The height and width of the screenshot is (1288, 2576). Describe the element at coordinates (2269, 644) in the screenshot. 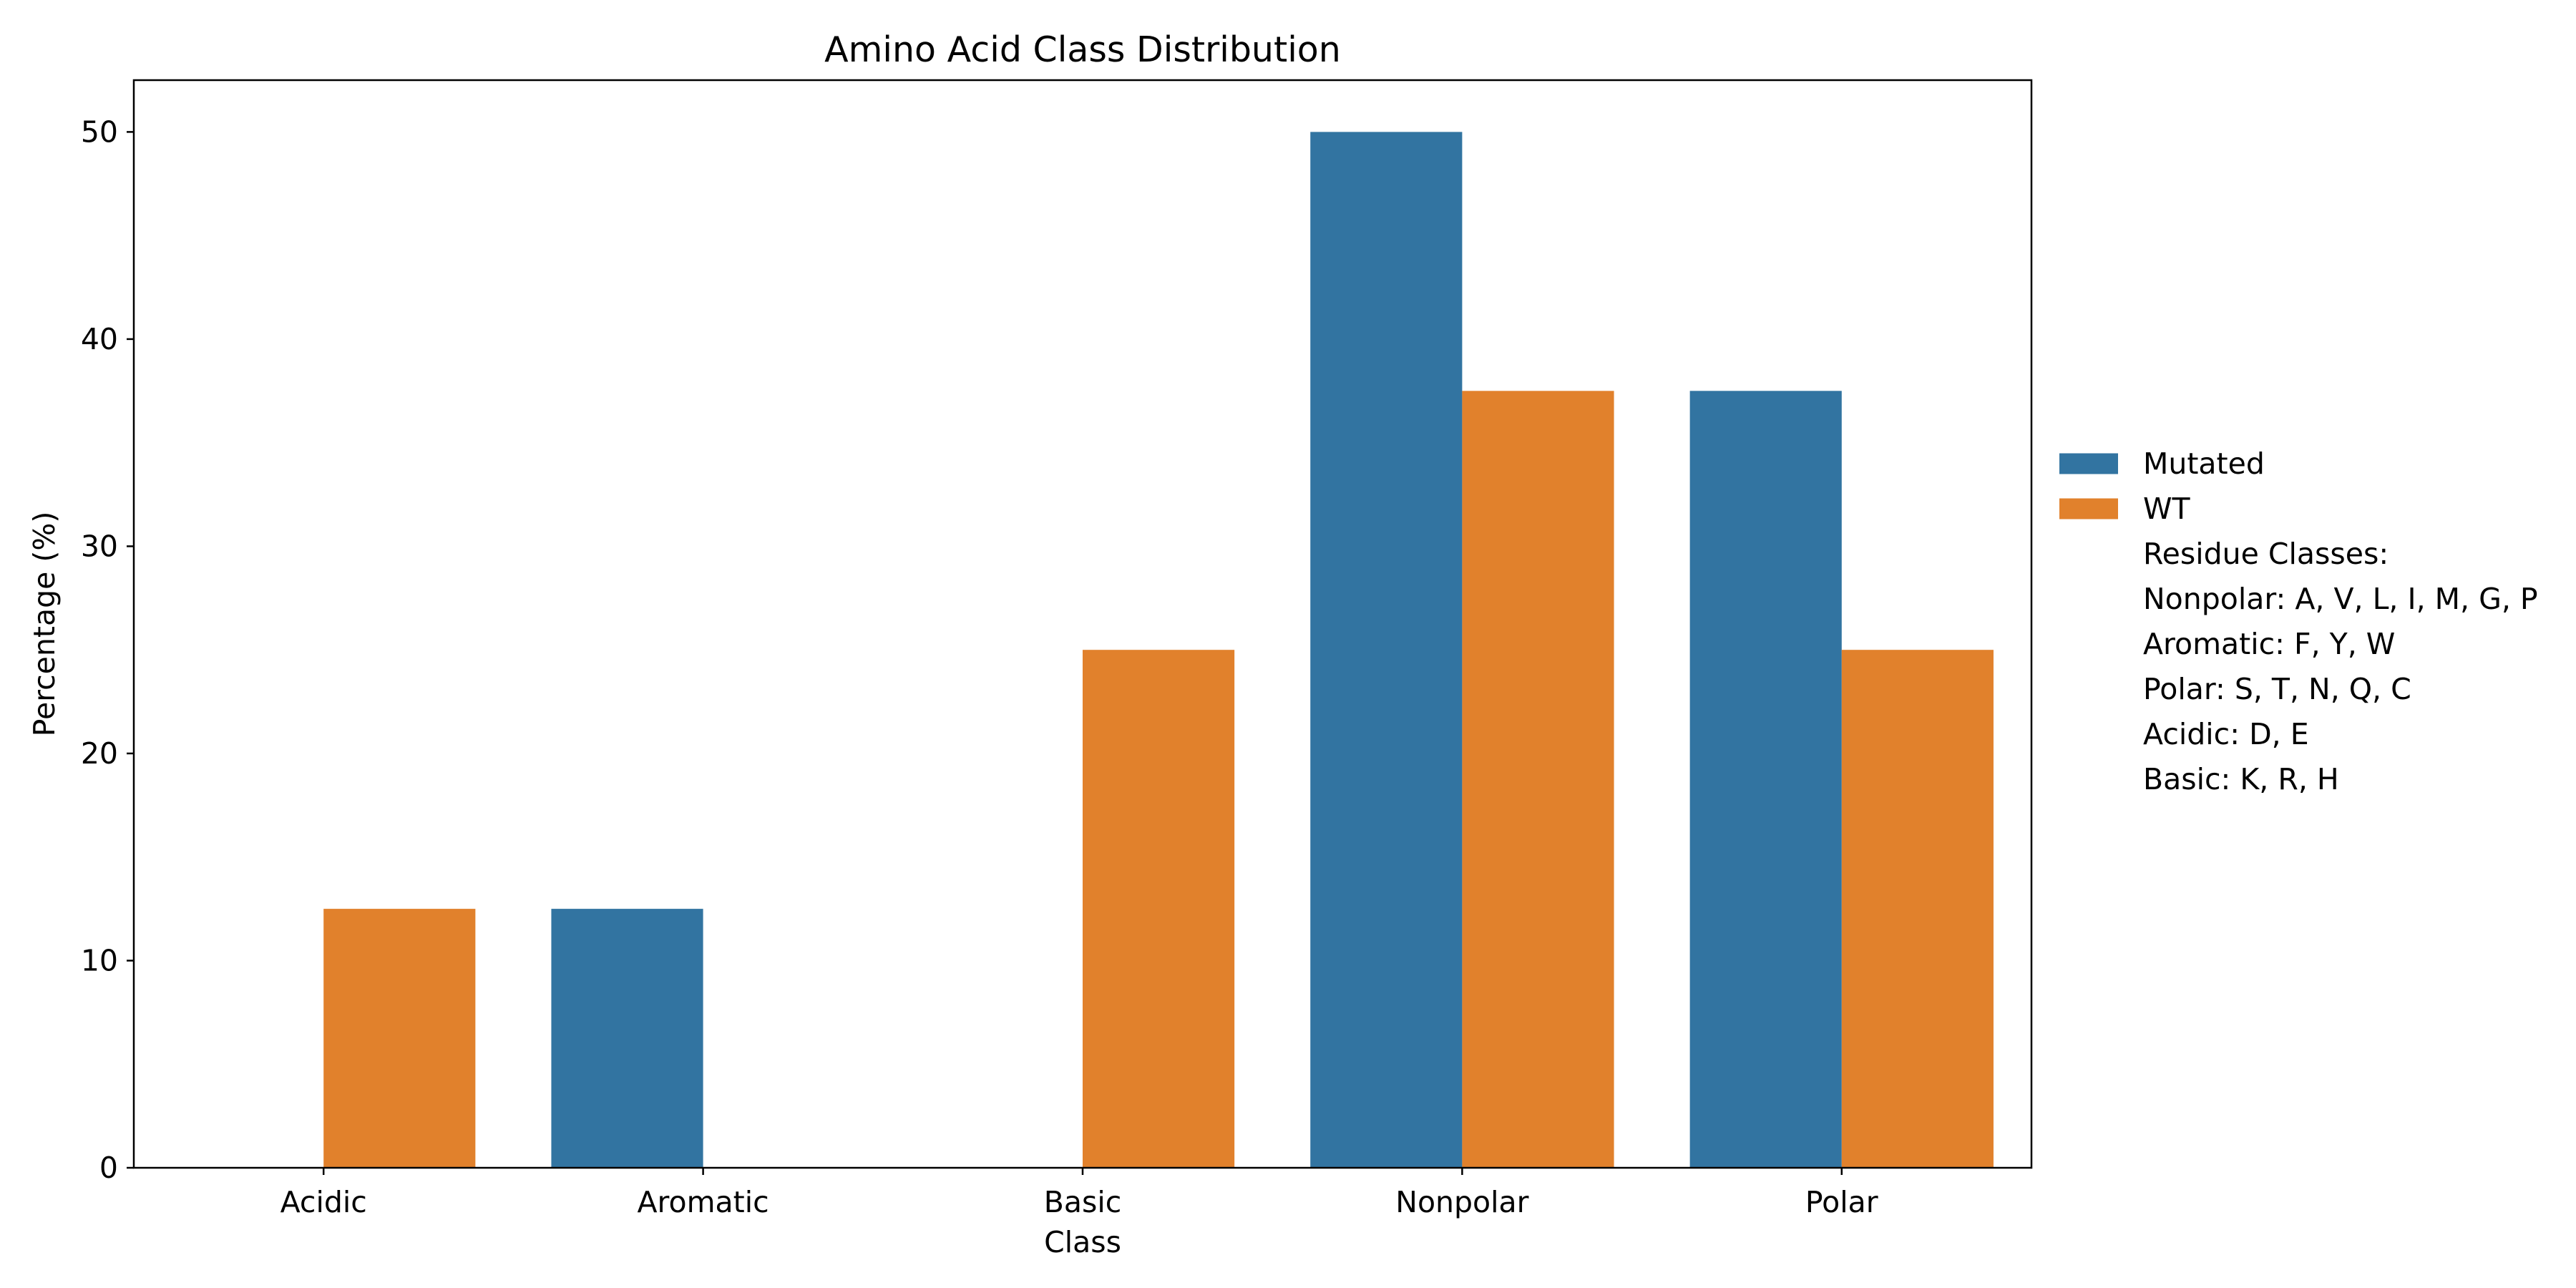

I see `legend-note: Aromatic: F, Y, W` at that location.